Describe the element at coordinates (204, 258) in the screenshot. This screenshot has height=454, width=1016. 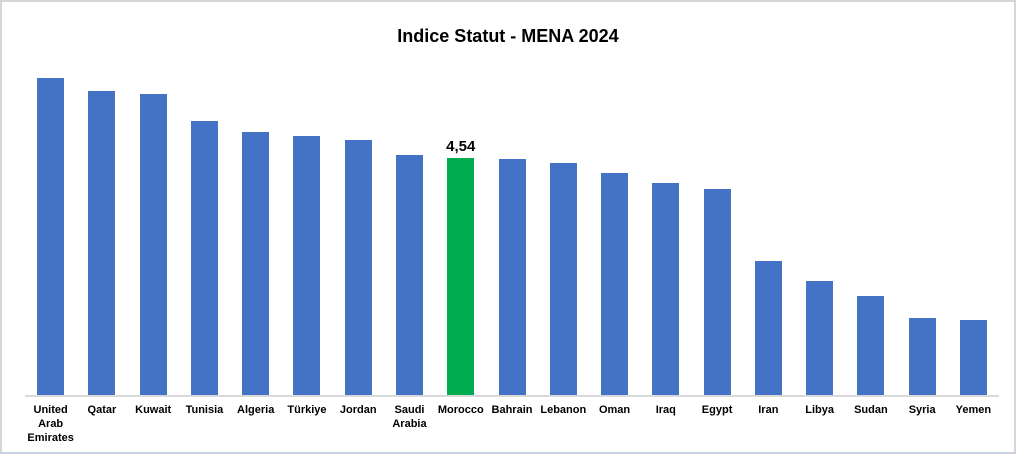
I see `bar-tunisia` at that location.